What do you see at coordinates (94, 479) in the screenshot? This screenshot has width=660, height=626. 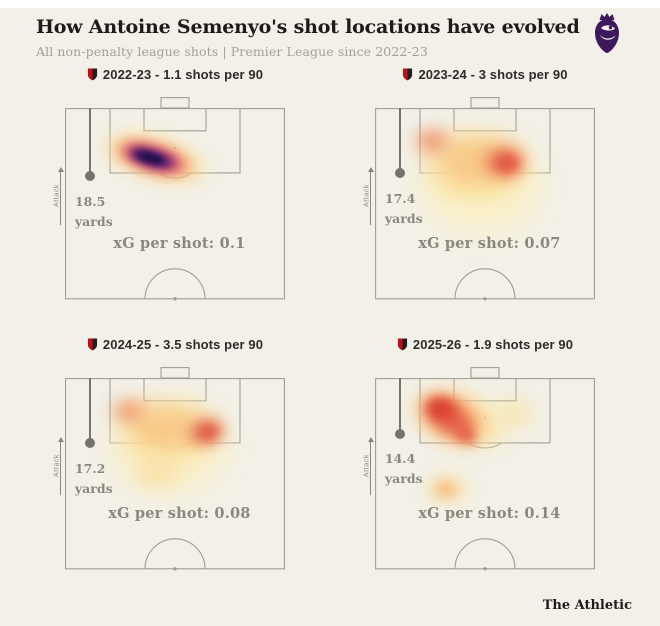 I see `avg-distance-label: 17.2 yards` at bounding box center [94, 479].